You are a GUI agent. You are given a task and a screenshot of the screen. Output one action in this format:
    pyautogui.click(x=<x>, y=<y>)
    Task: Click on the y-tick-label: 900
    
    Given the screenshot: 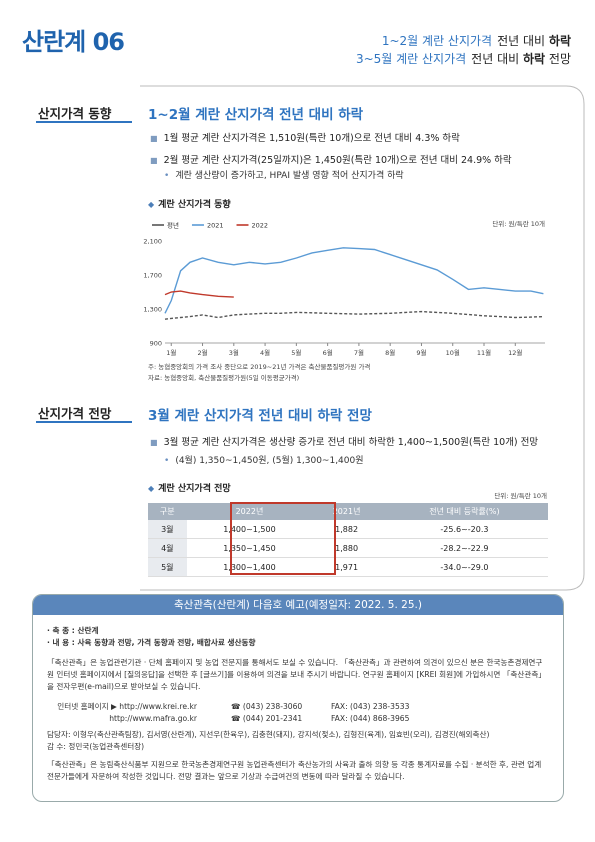 What is the action you would take?
    pyautogui.click(x=156, y=344)
    